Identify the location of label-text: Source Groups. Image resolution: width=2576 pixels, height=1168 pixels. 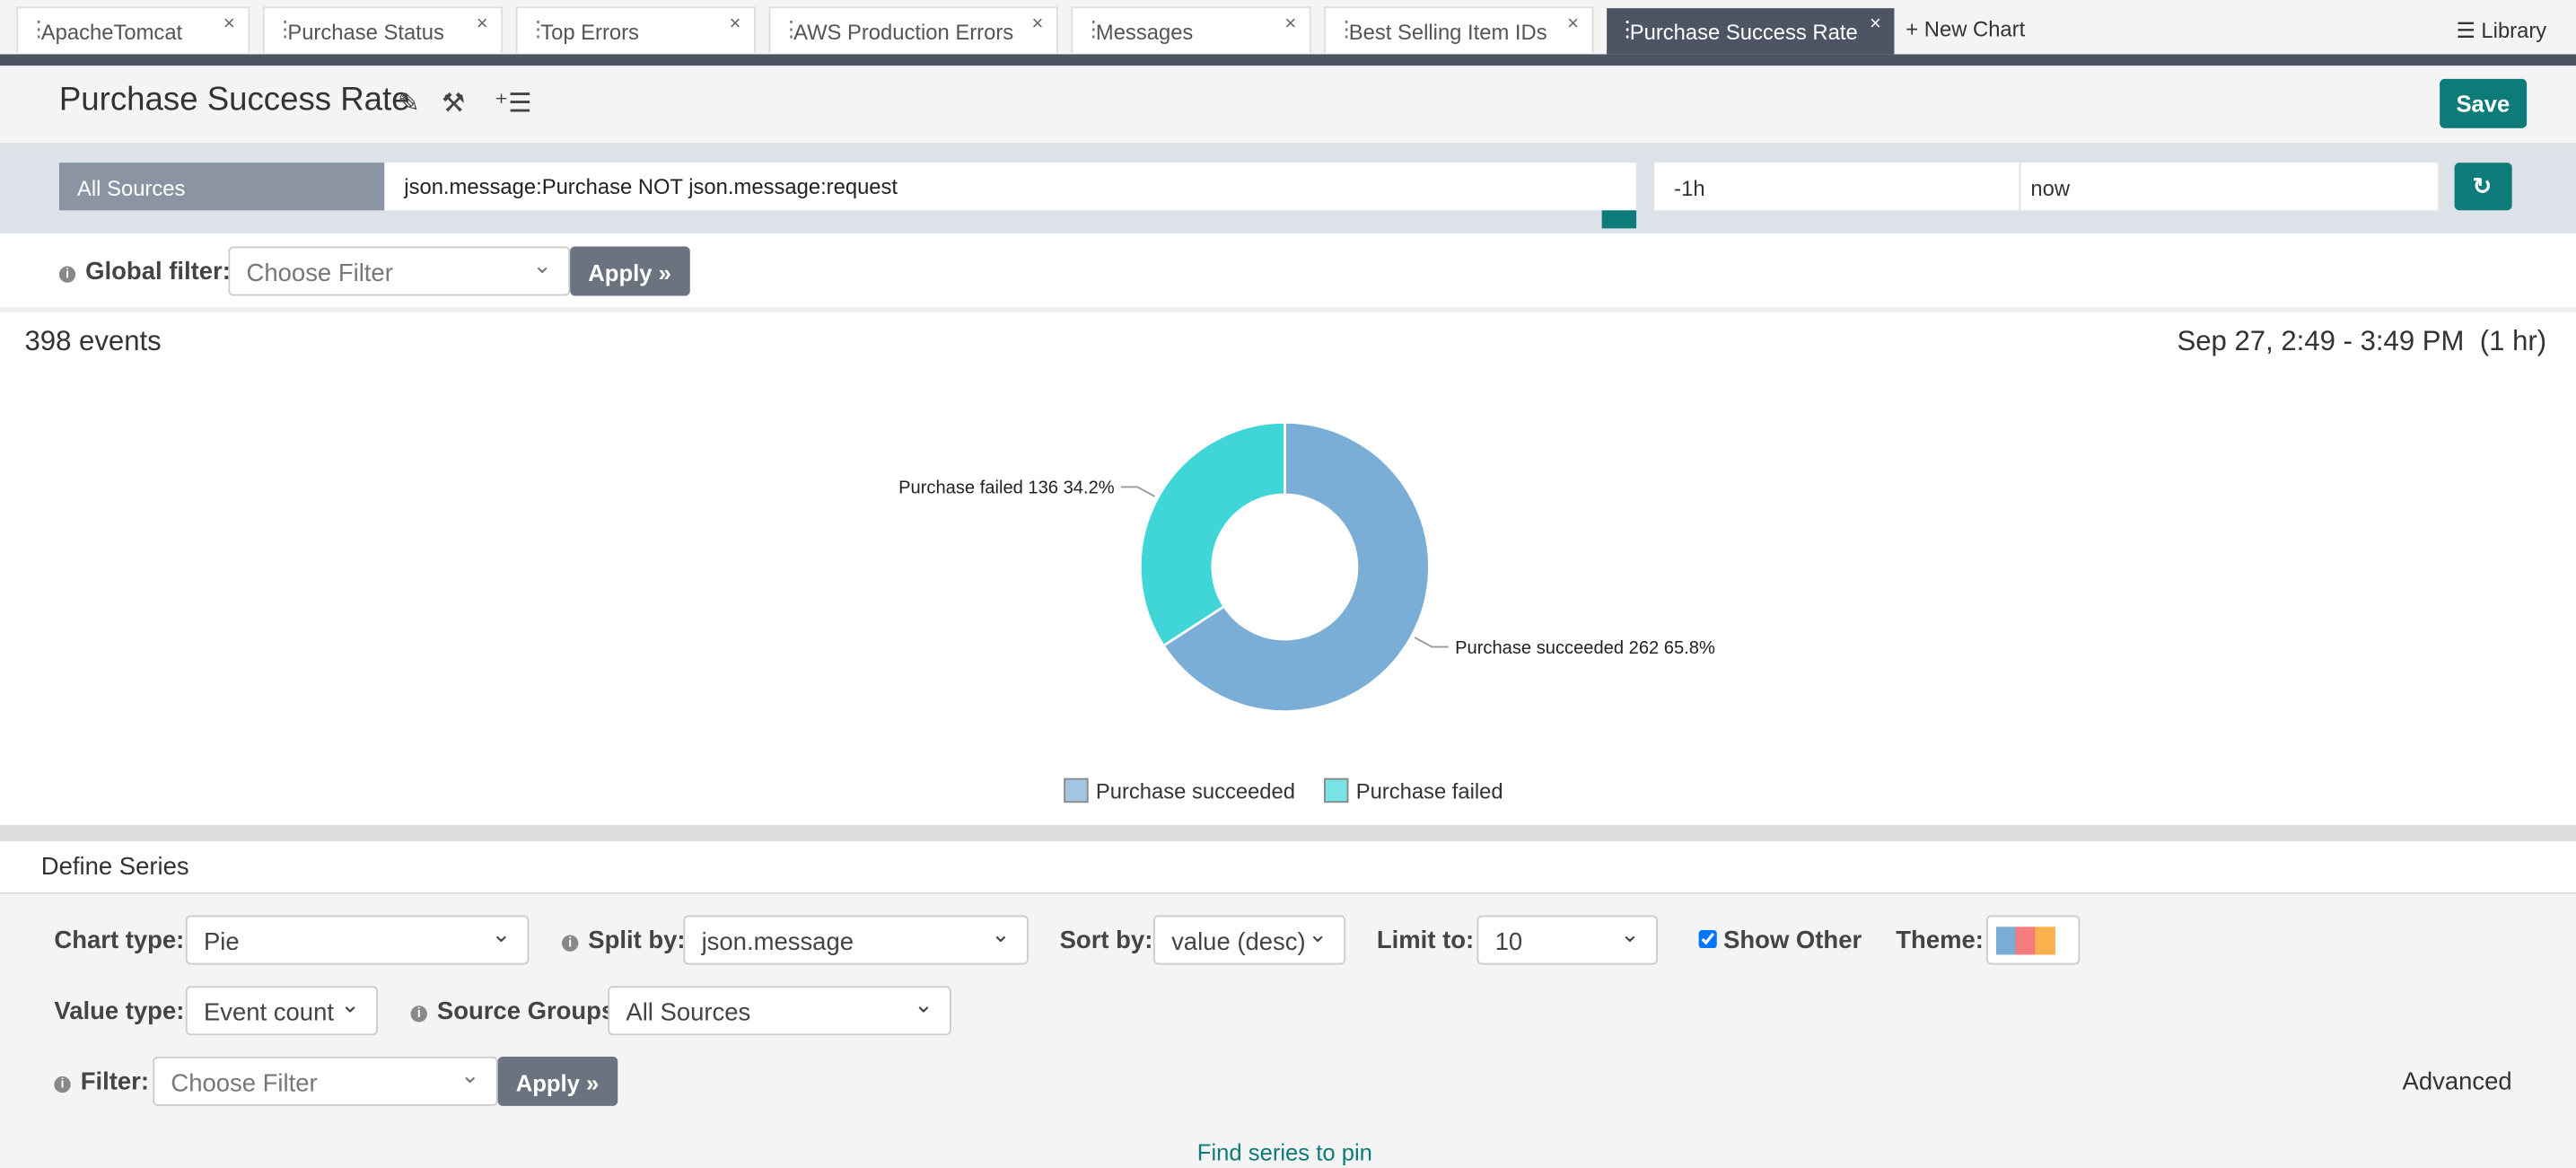
(526, 1012).